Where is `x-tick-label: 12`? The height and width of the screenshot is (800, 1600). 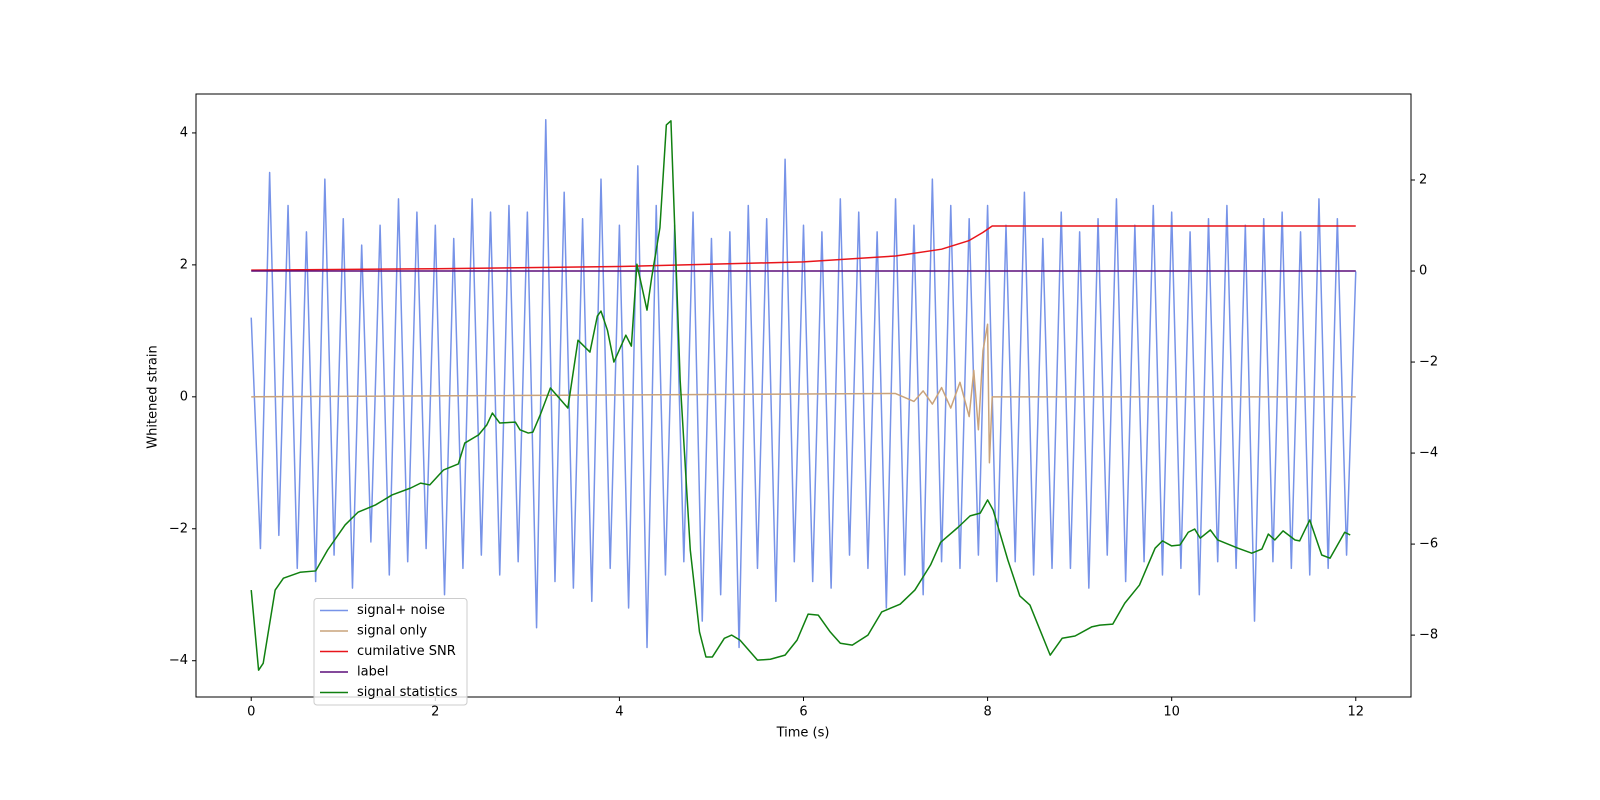 x-tick-label: 12 is located at coordinates (1355, 712).